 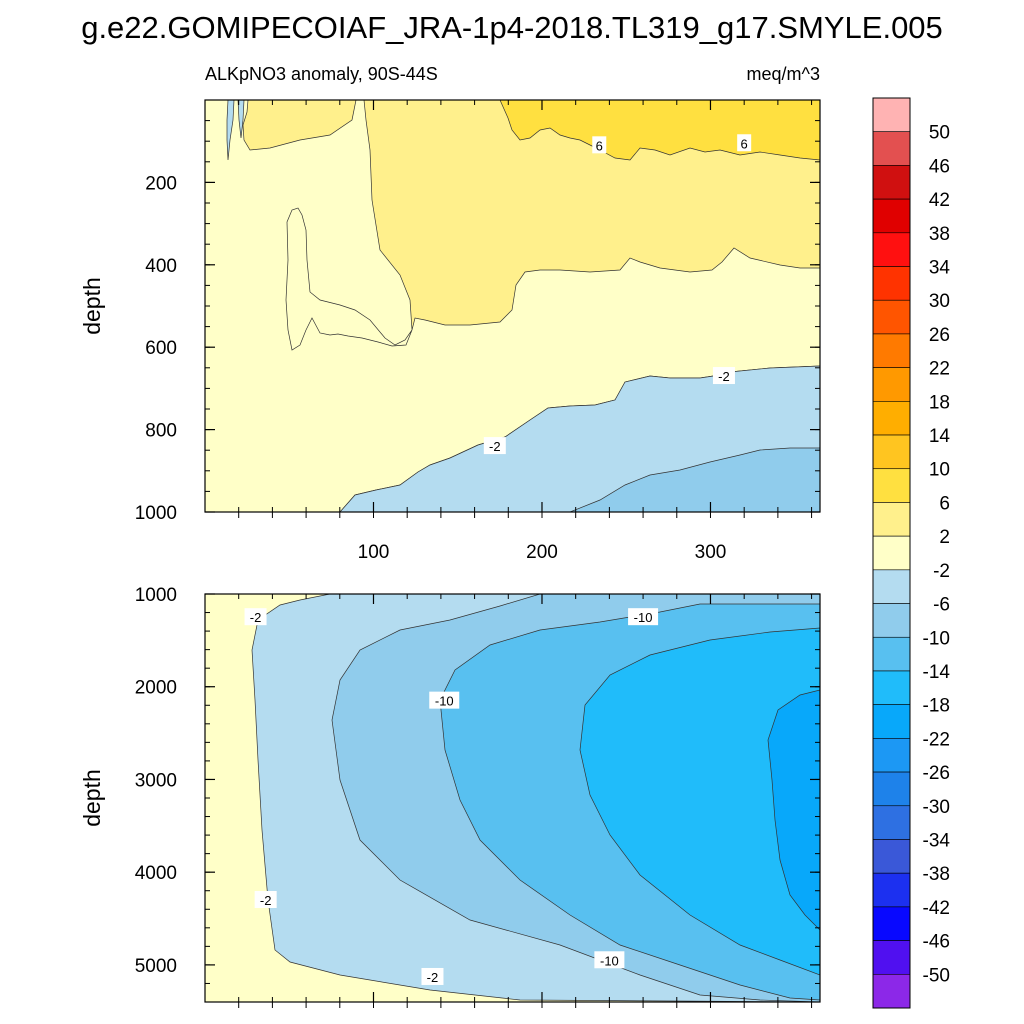 What do you see at coordinates (939, 133) in the screenshot?
I see `colorbar-label: 50` at bounding box center [939, 133].